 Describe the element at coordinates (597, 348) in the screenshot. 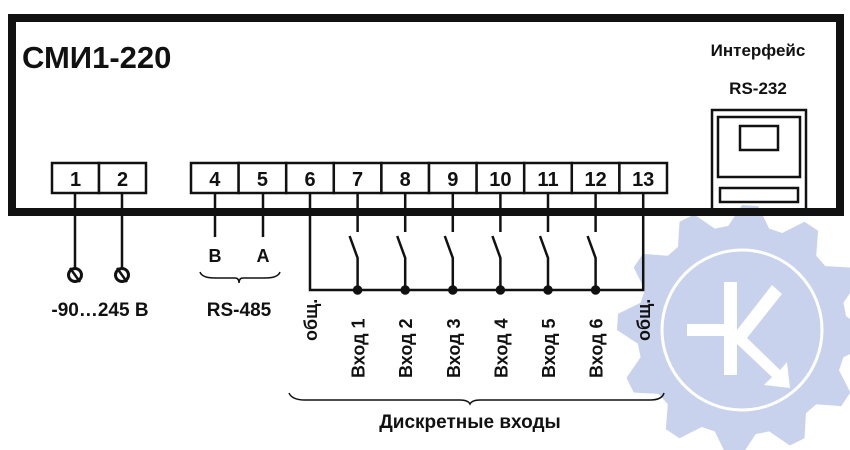

I see `input-label-6: Вход 6` at that location.